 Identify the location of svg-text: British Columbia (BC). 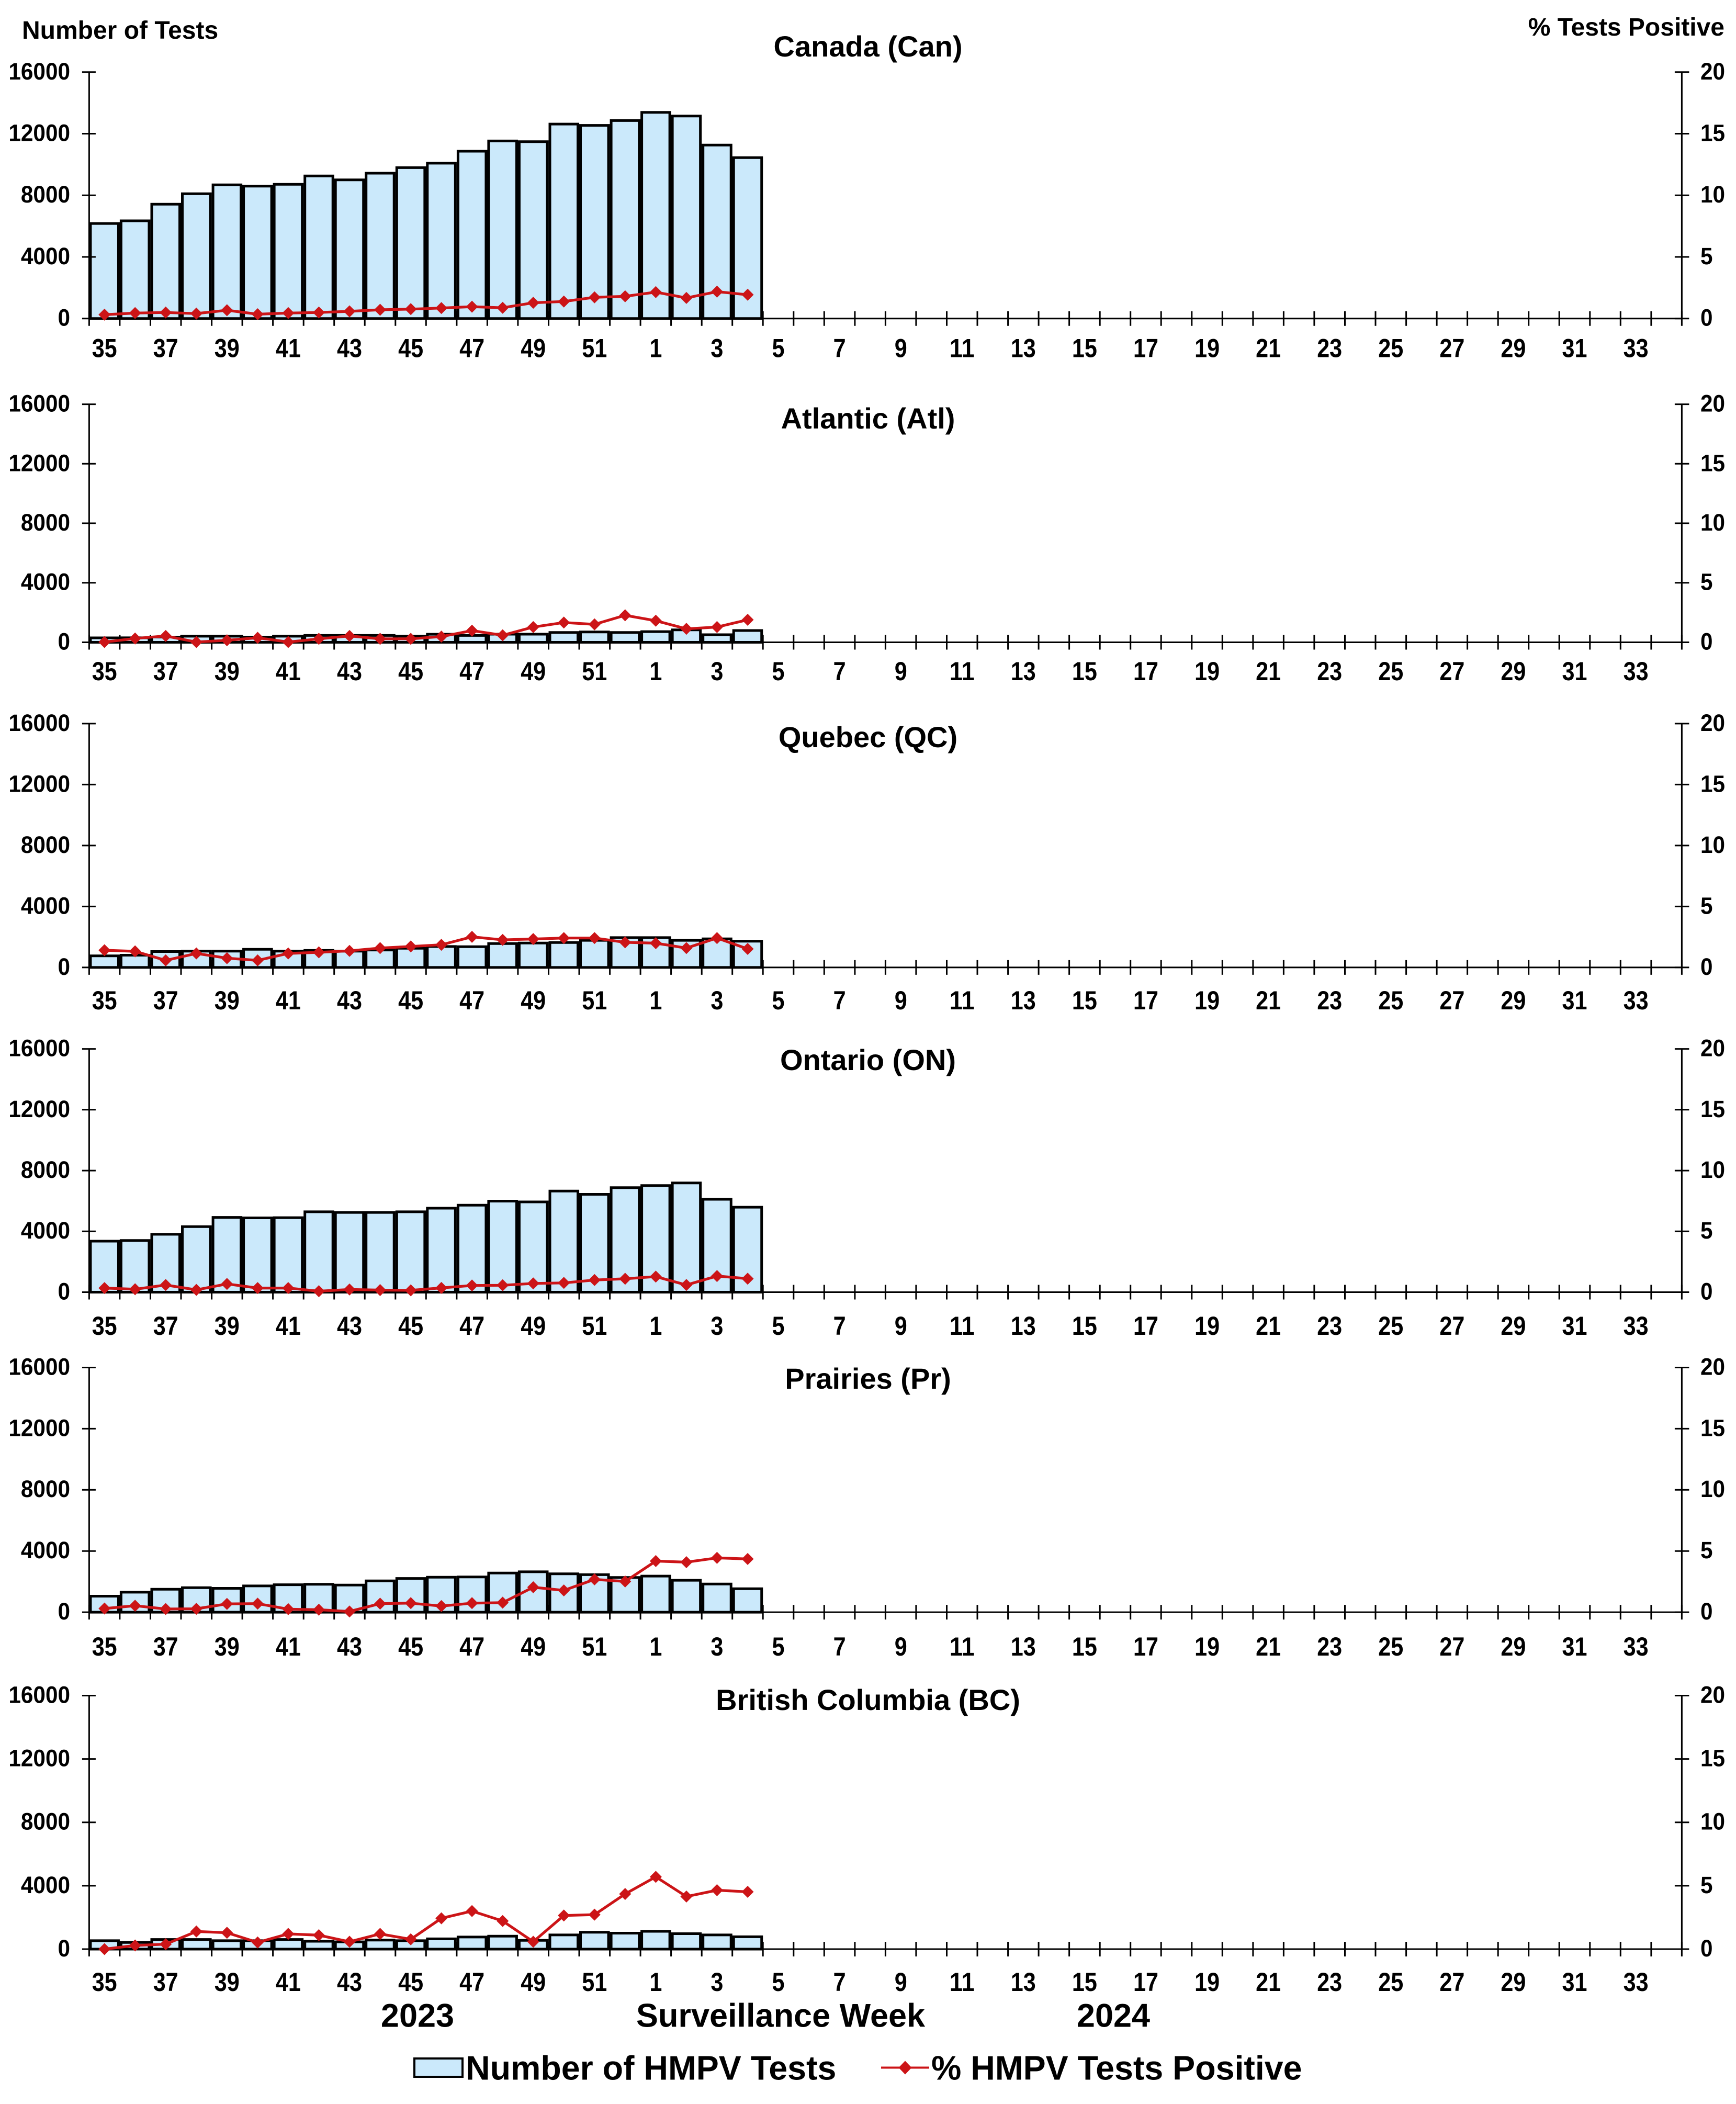
(868, 1700).